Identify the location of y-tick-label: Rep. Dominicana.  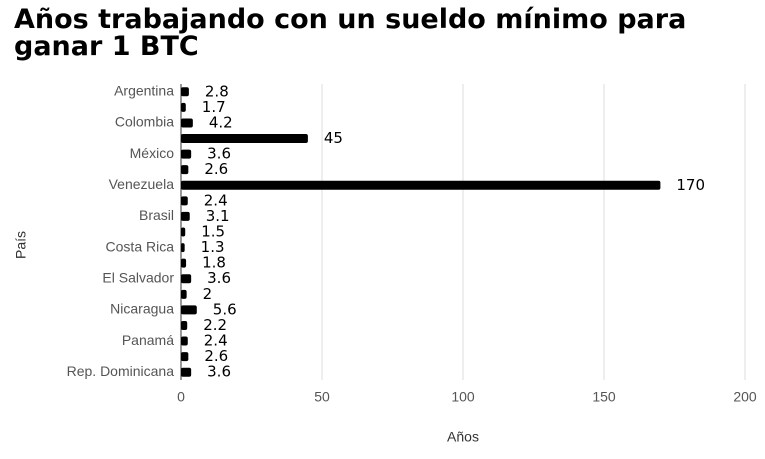
(121, 371).